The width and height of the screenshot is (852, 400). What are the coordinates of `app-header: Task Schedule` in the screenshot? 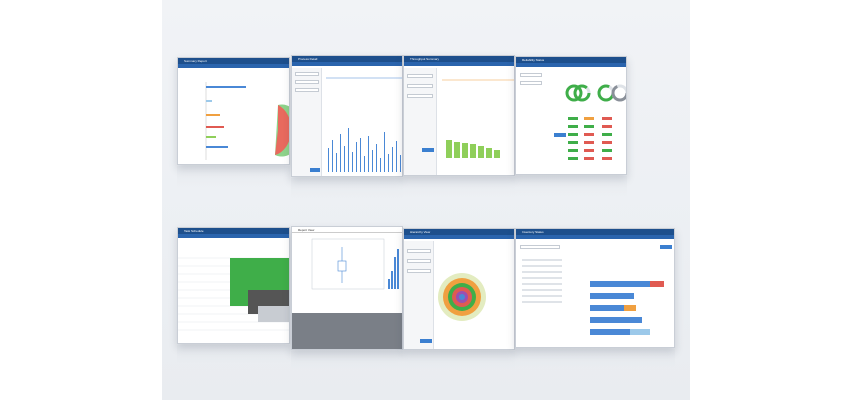 It's located at (233, 231).